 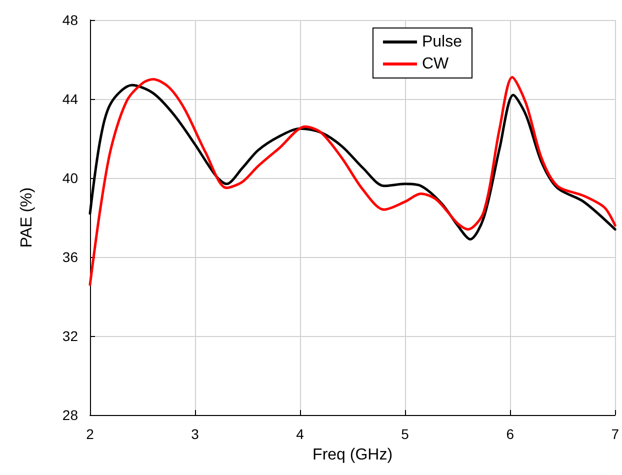 What do you see at coordinates (70, 99) in the screenshot?
I see `y-tick-label: 44` at bounding box center [70, 99].